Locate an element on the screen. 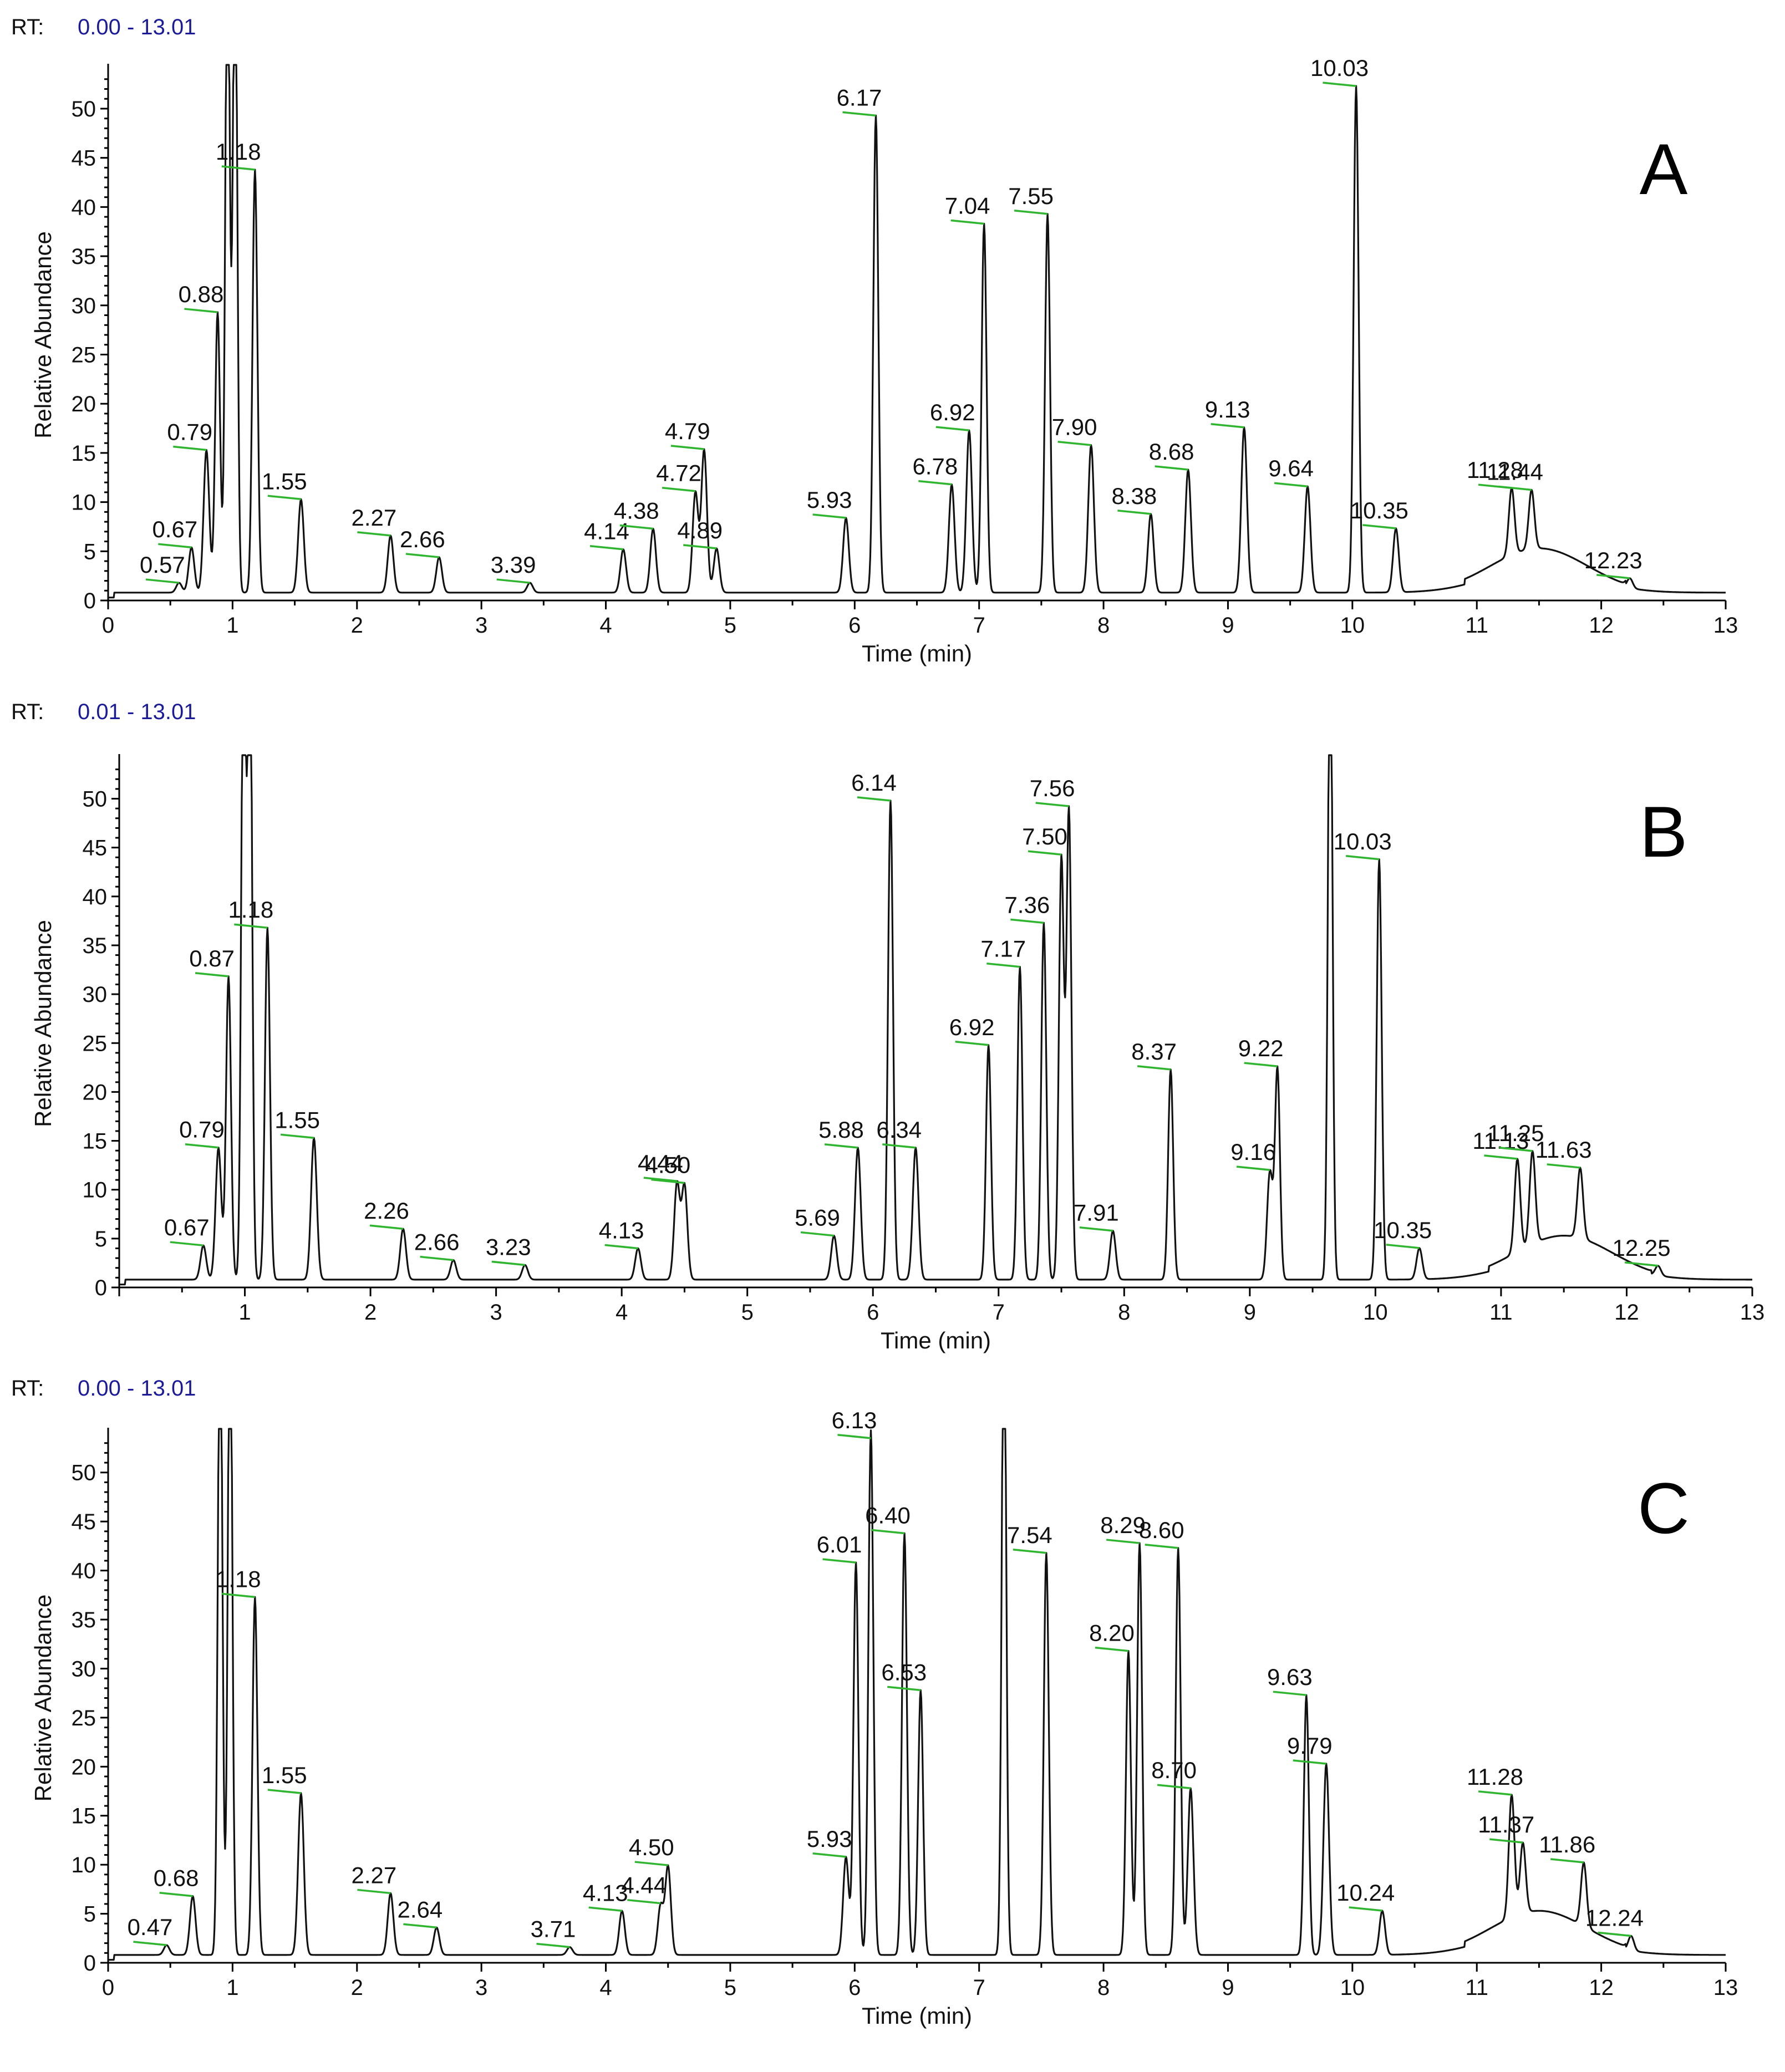  x-axis-label: Time (min) is located at coordinates (936, 1340).